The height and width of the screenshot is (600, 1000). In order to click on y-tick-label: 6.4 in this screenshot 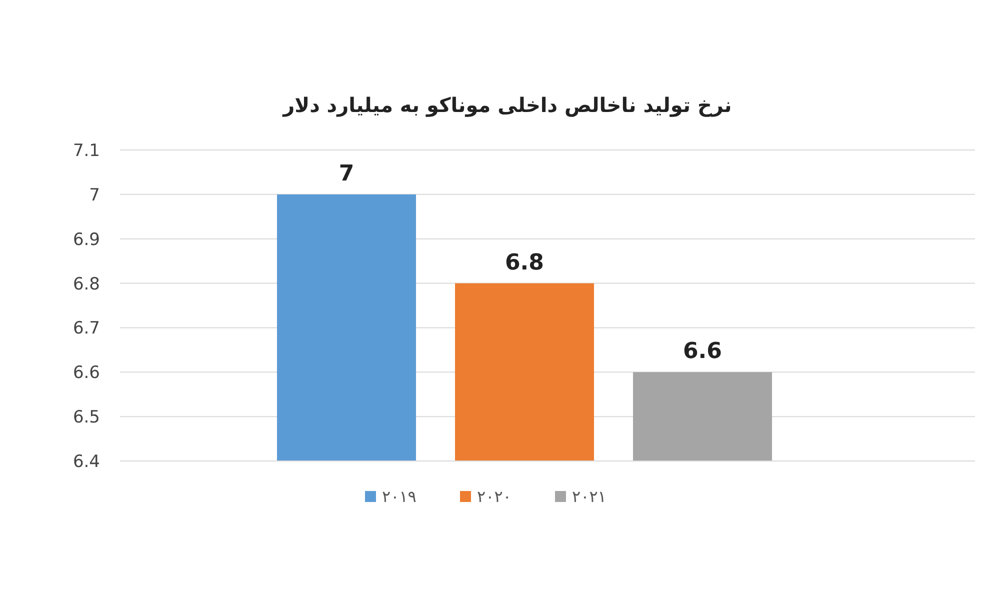, I will do `click(86, 462)`.